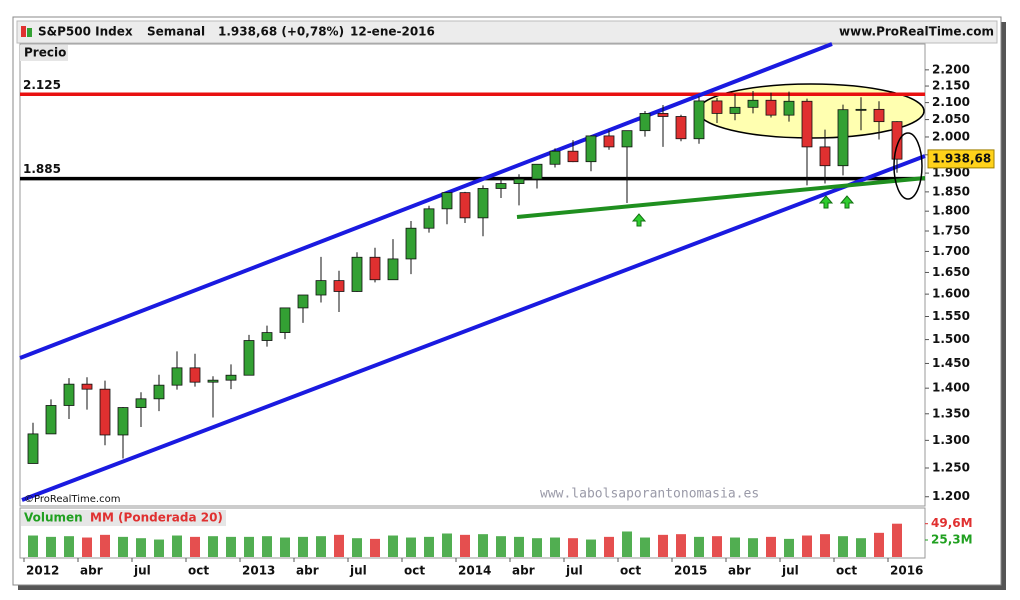 The image size is (1020, 600). What do you see at coordinates (951, 251) in the screenshot?
I see `y-tick-label: 1.700` at bounding box center [951, 251].